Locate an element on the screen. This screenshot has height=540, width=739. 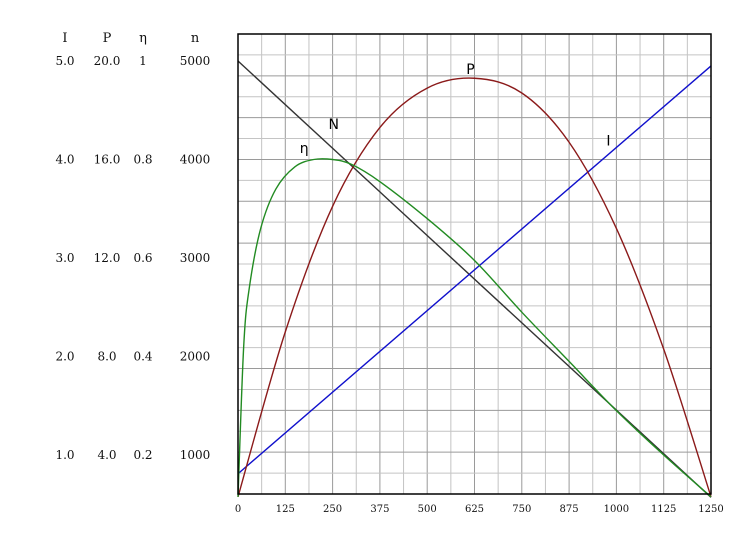
scale-value: 3000 is located at coordinates (195, 258).